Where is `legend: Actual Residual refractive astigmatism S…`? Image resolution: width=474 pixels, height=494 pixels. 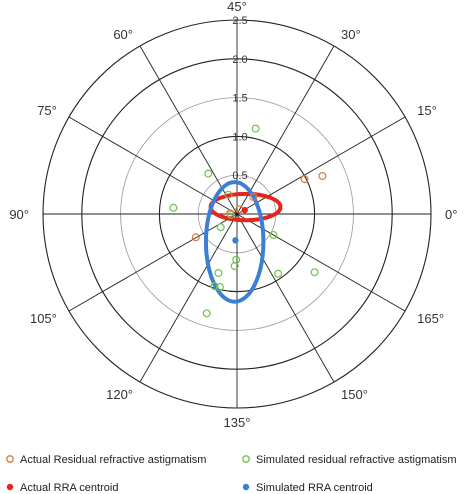 legend: Actual Residual refractive astigmatism S… is located at coordinates (231, 474).